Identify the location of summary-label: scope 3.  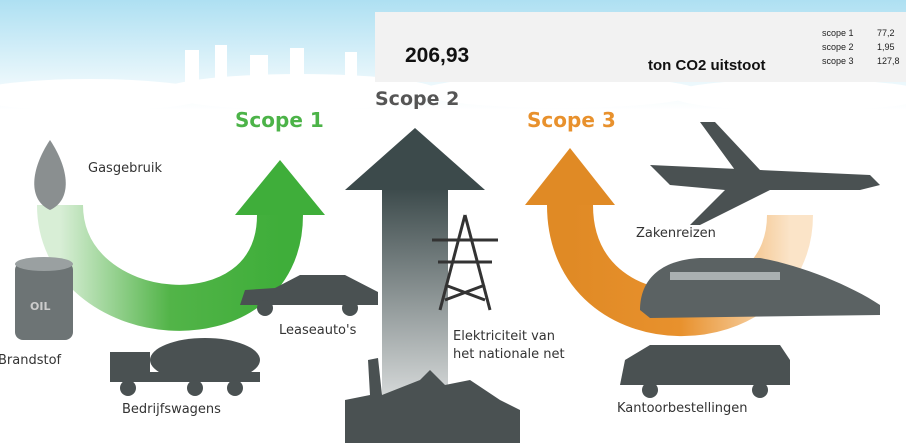
(838, 61).